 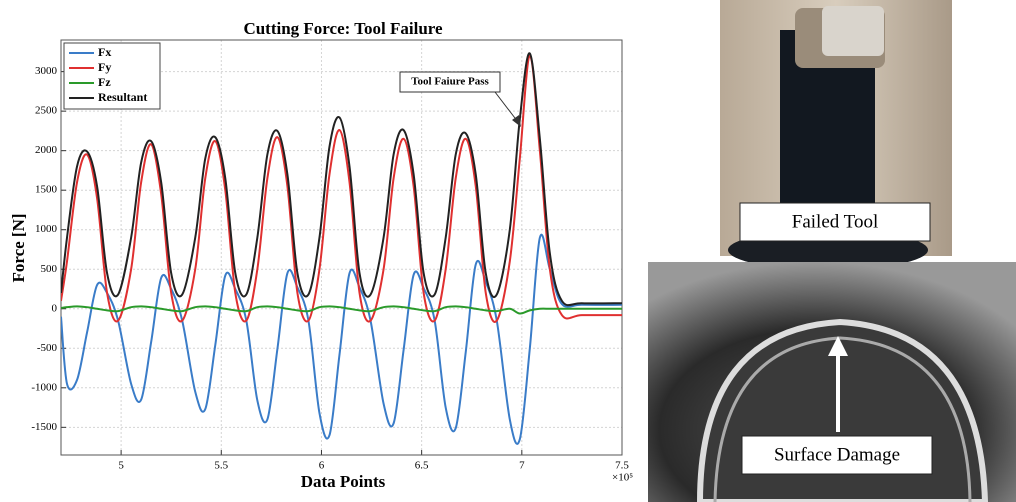 I want to click on x-tick-label: 7.5, so click(x=622, y=466).